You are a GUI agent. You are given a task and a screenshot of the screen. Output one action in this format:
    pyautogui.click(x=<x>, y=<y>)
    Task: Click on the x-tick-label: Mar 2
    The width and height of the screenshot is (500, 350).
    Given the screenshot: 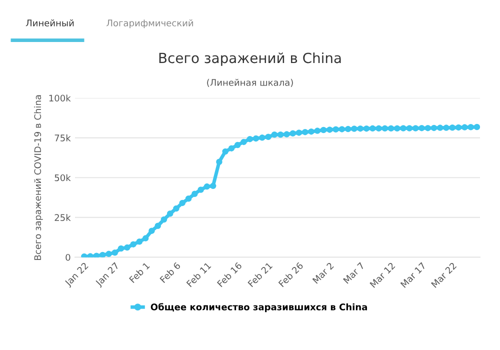 What is the action you would take?
    pyautogui.click(x=323, y=273)
    